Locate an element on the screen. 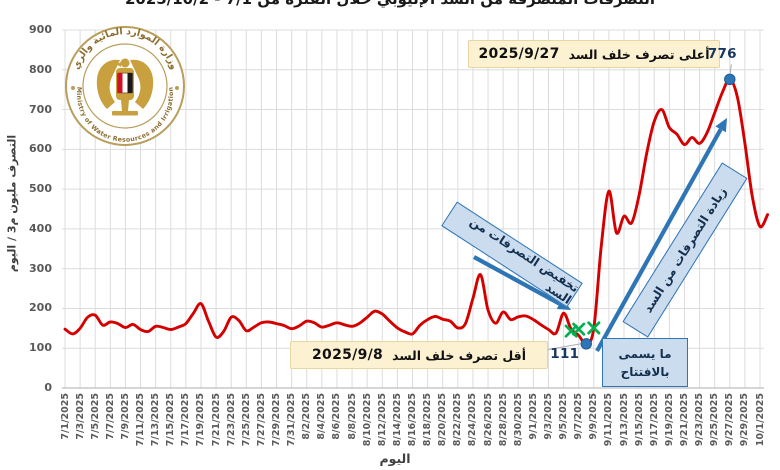 This screenshot has height=470, width=780. x-tick-label: 7/7/2025 is located at coordinates (110, 416).